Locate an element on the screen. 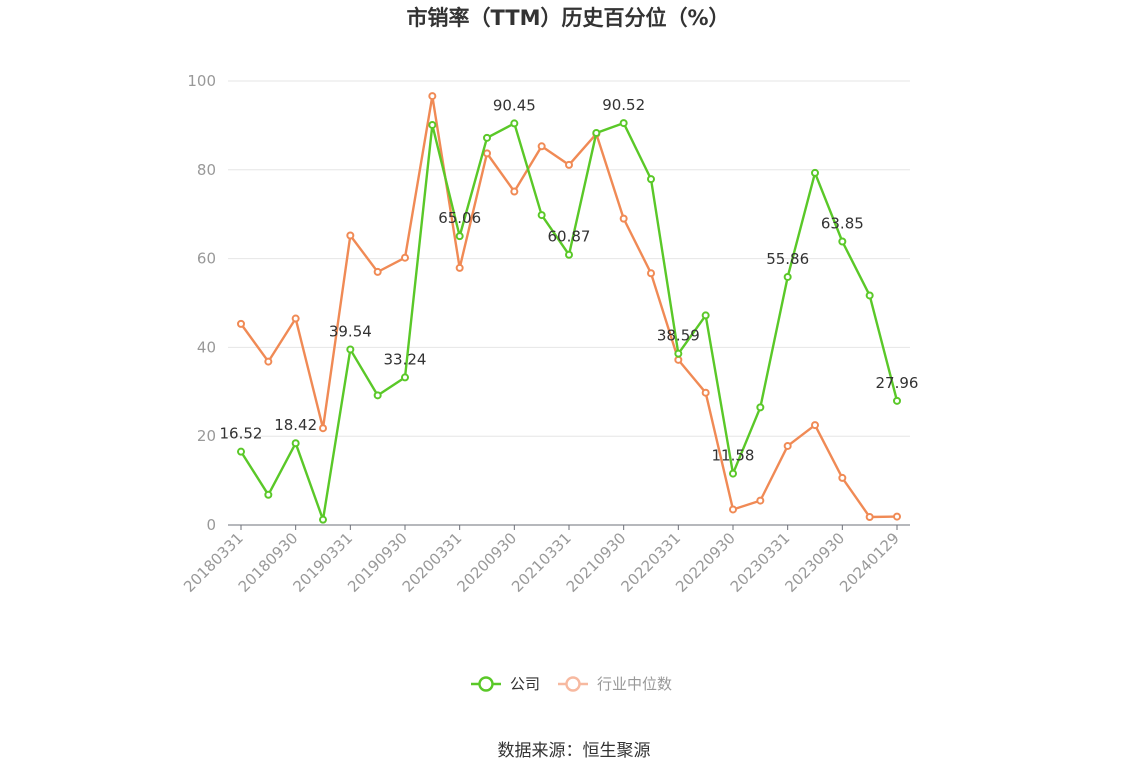 This screenshot has width=1148, height=776. data-label: 90.45 is located at coordinates (514, 105).